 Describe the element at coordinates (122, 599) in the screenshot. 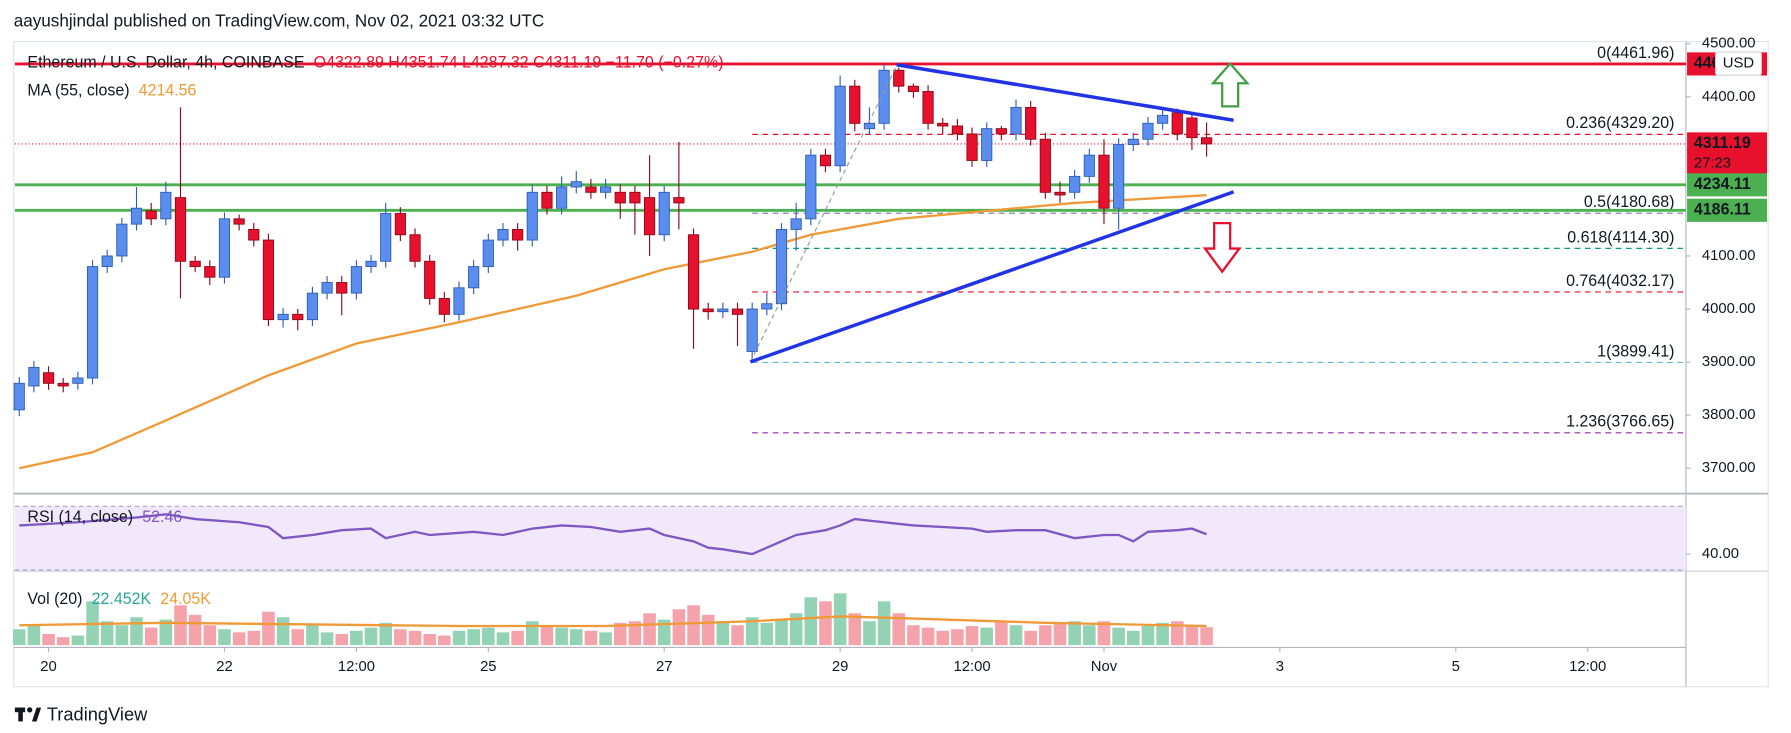

I see `legend-part: 22.452K` at that location.